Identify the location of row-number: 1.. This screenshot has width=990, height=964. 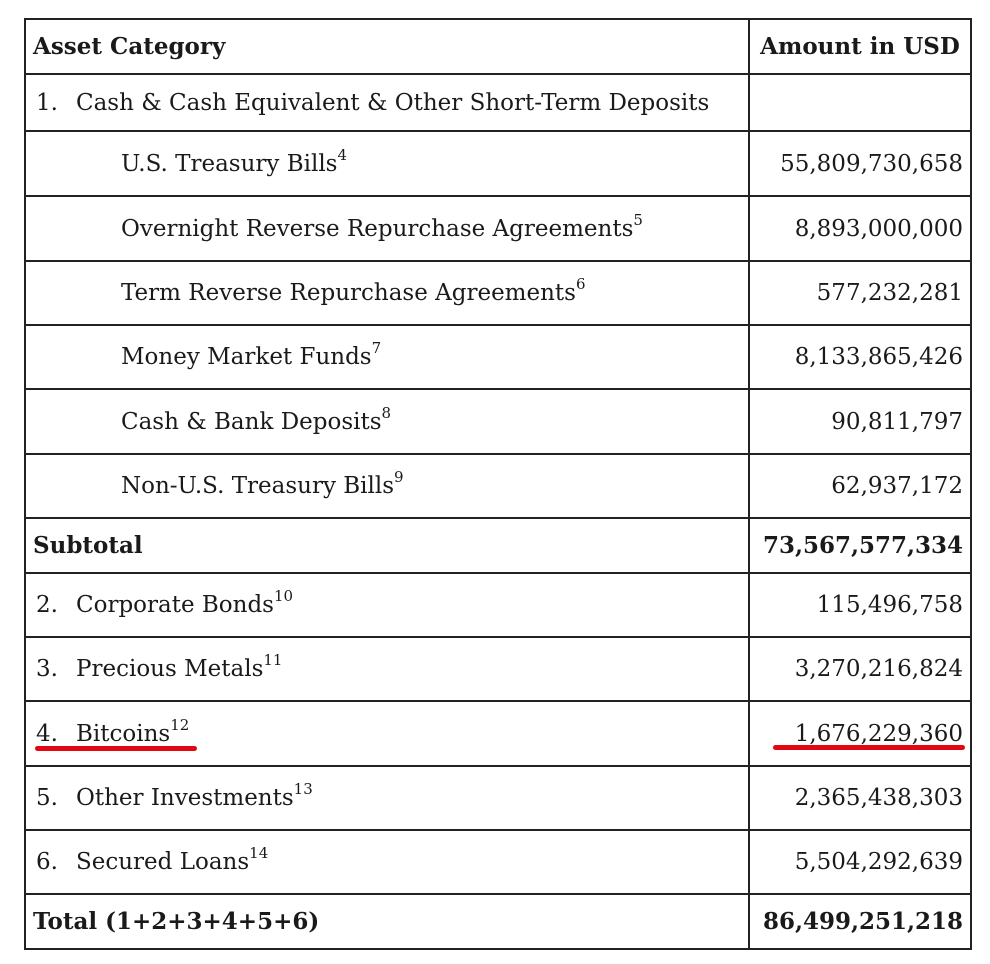
(47, 102).